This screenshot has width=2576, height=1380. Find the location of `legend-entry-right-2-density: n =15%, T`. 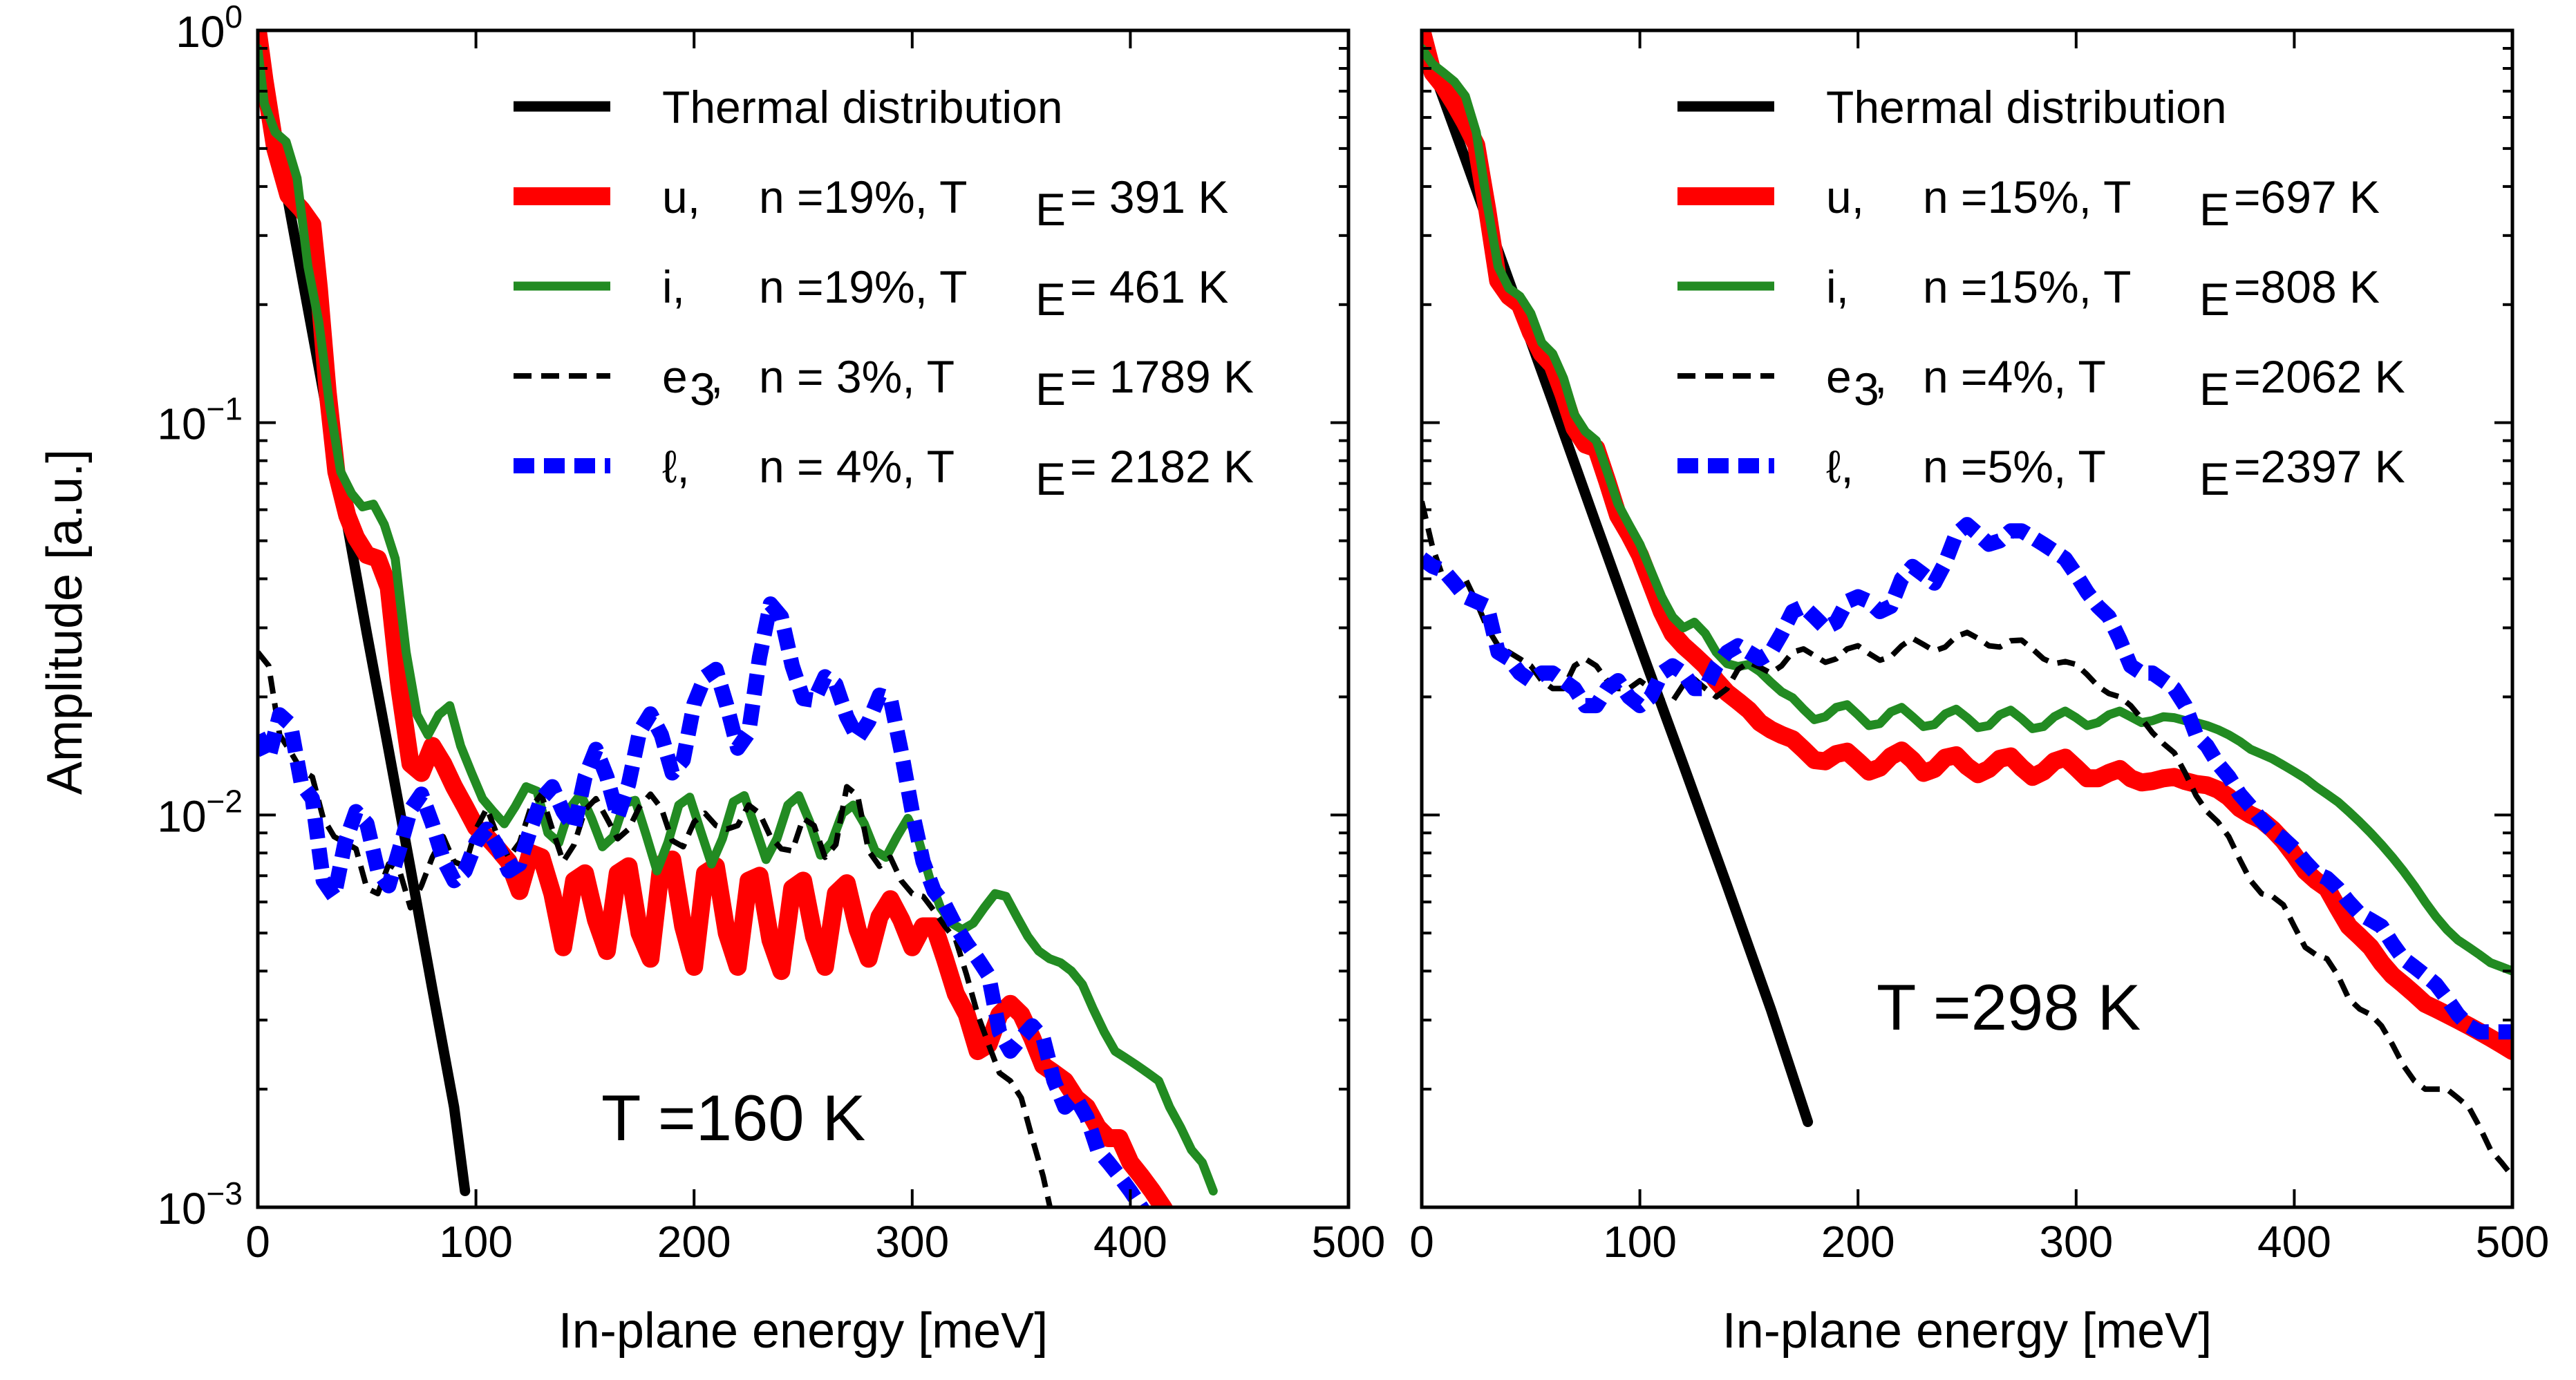

legend-entry-right-2-density: n =15%, T is located at coordinates (2027, 197).